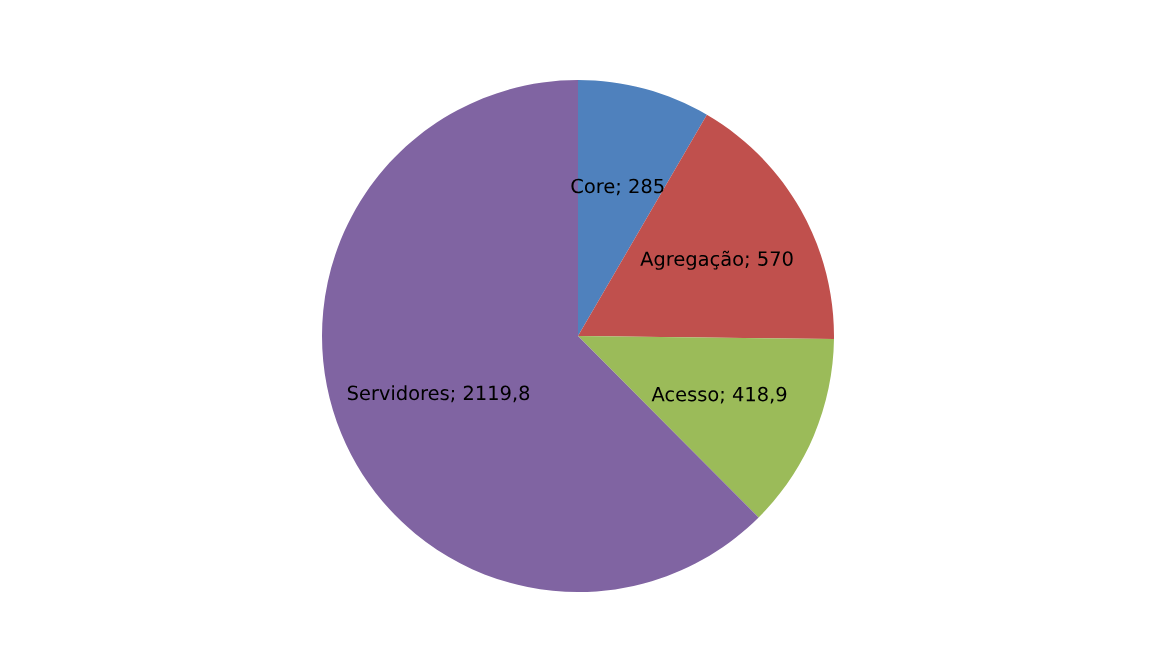 This screenshot has height=672, width=1156. I want to click on data-label: ; 2119,8, so click(490, 394).